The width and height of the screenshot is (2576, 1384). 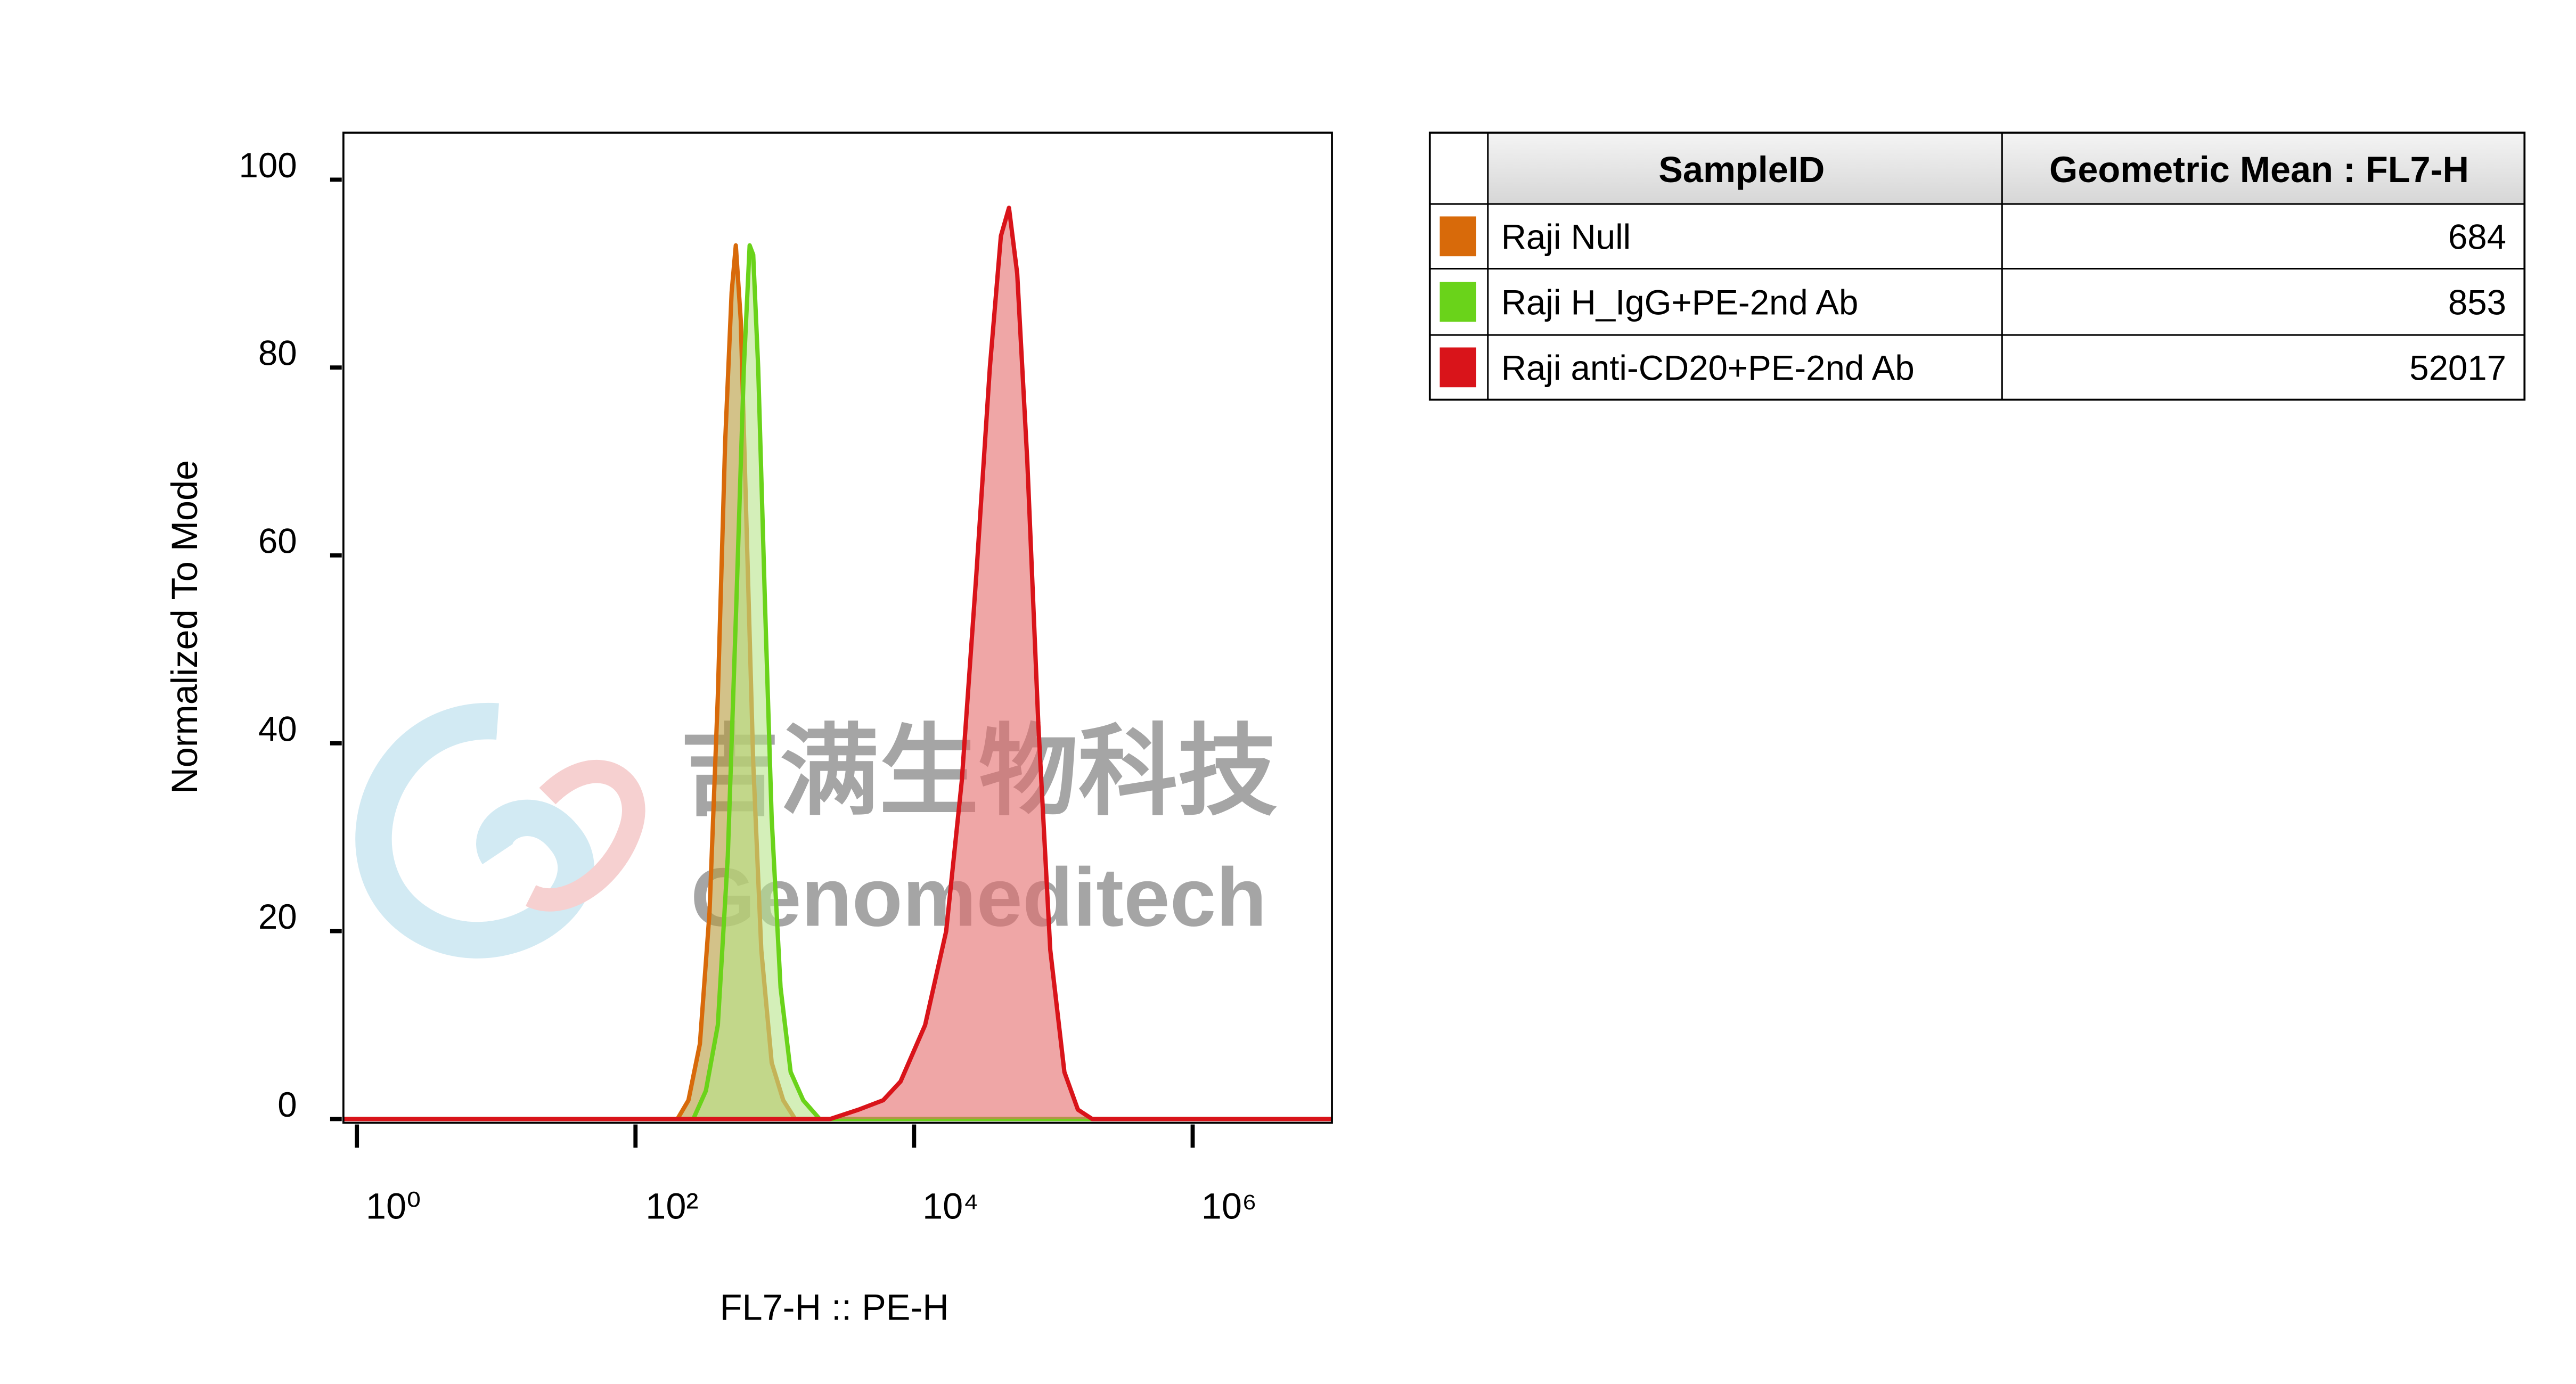 I want to click on table-header: SampleID, so click(x=1742, y=169).